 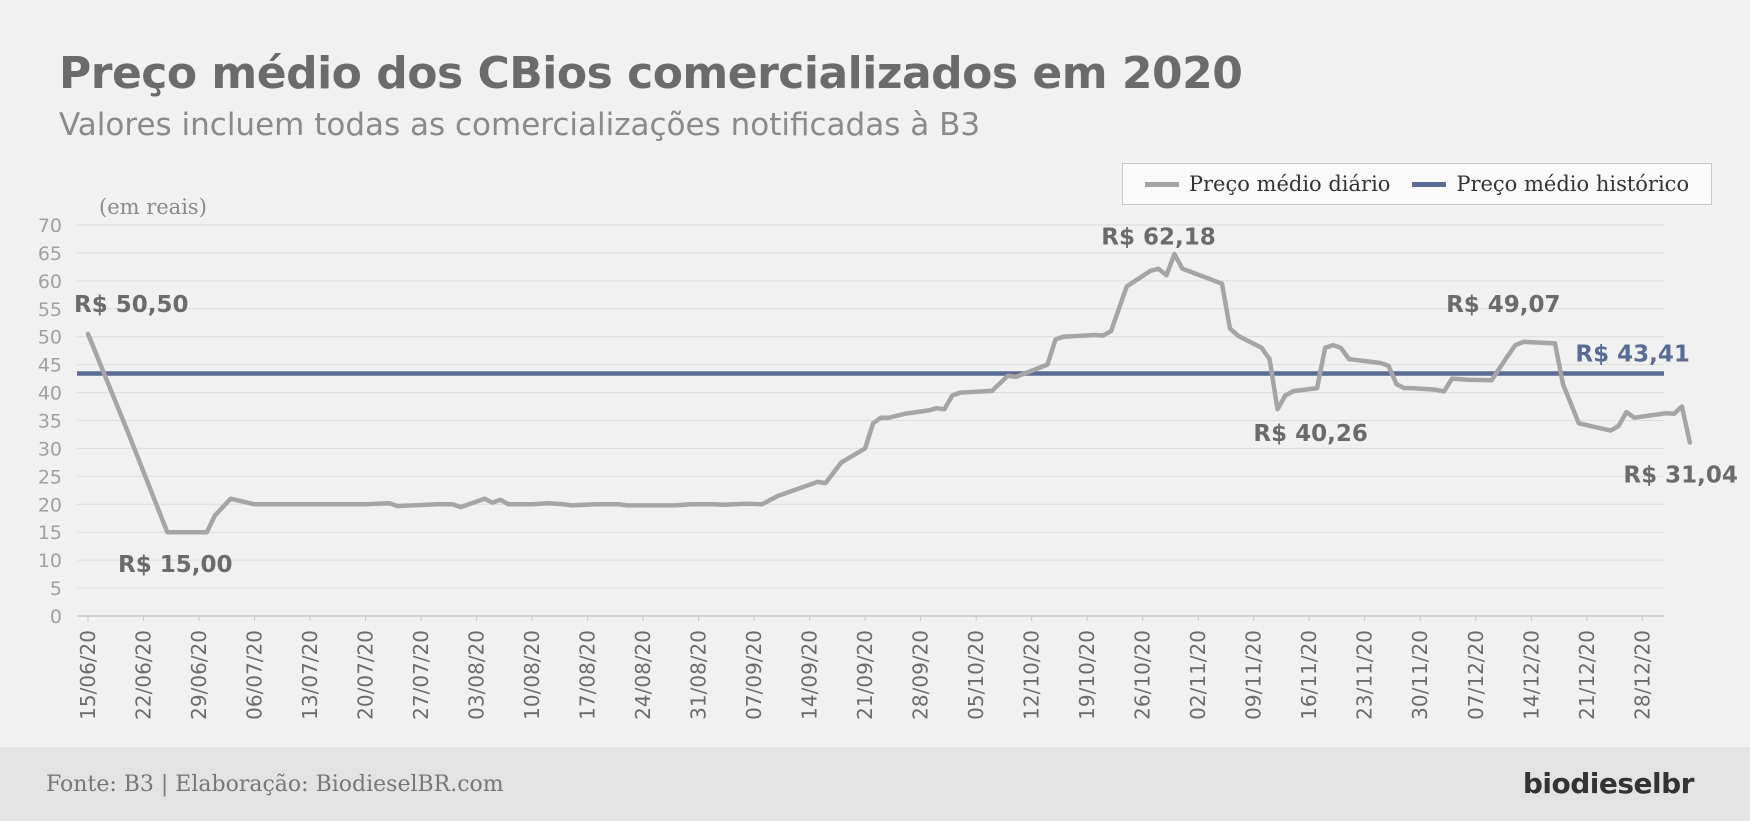 I want to click on x-tick-label: 06/07/20, so click(x=255, y=675).